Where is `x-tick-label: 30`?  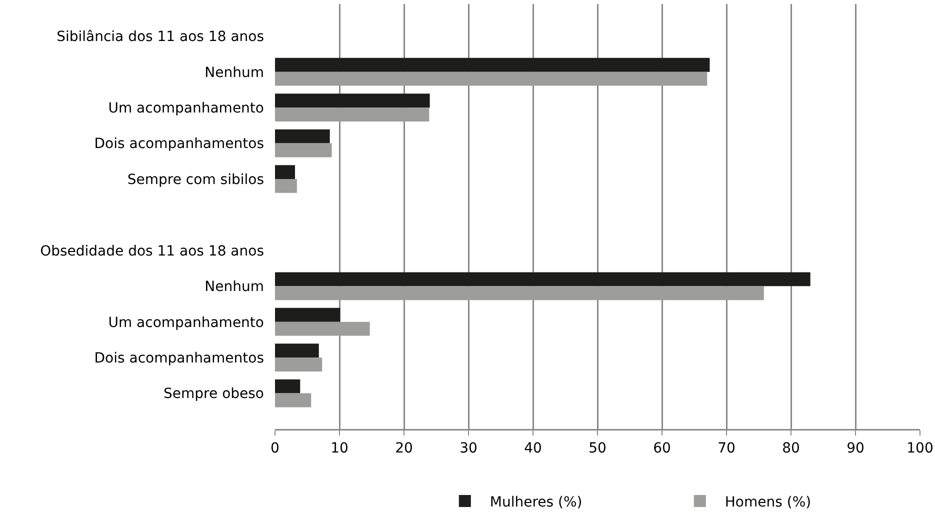 x-tick-label: 30 is located at coordinates (469, 448).